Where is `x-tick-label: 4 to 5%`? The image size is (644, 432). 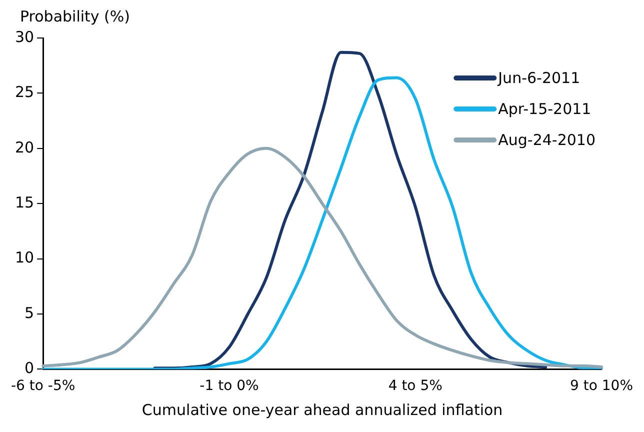 x-tick-label: 4 to 5% is located at coordinates (415, 386).